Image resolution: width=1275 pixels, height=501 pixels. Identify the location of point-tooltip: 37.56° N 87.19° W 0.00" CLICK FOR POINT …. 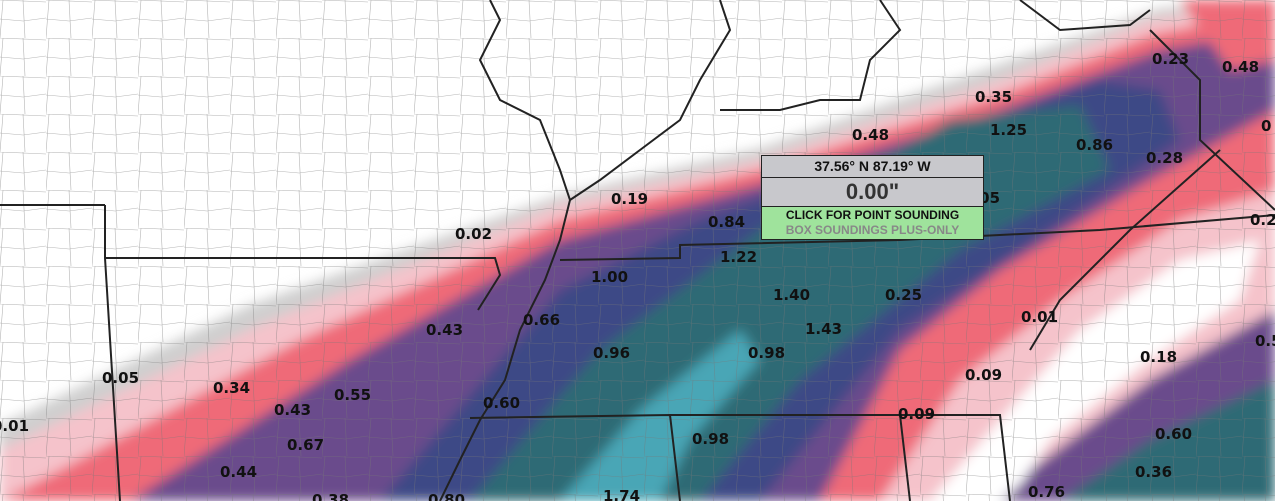
(872, 197).